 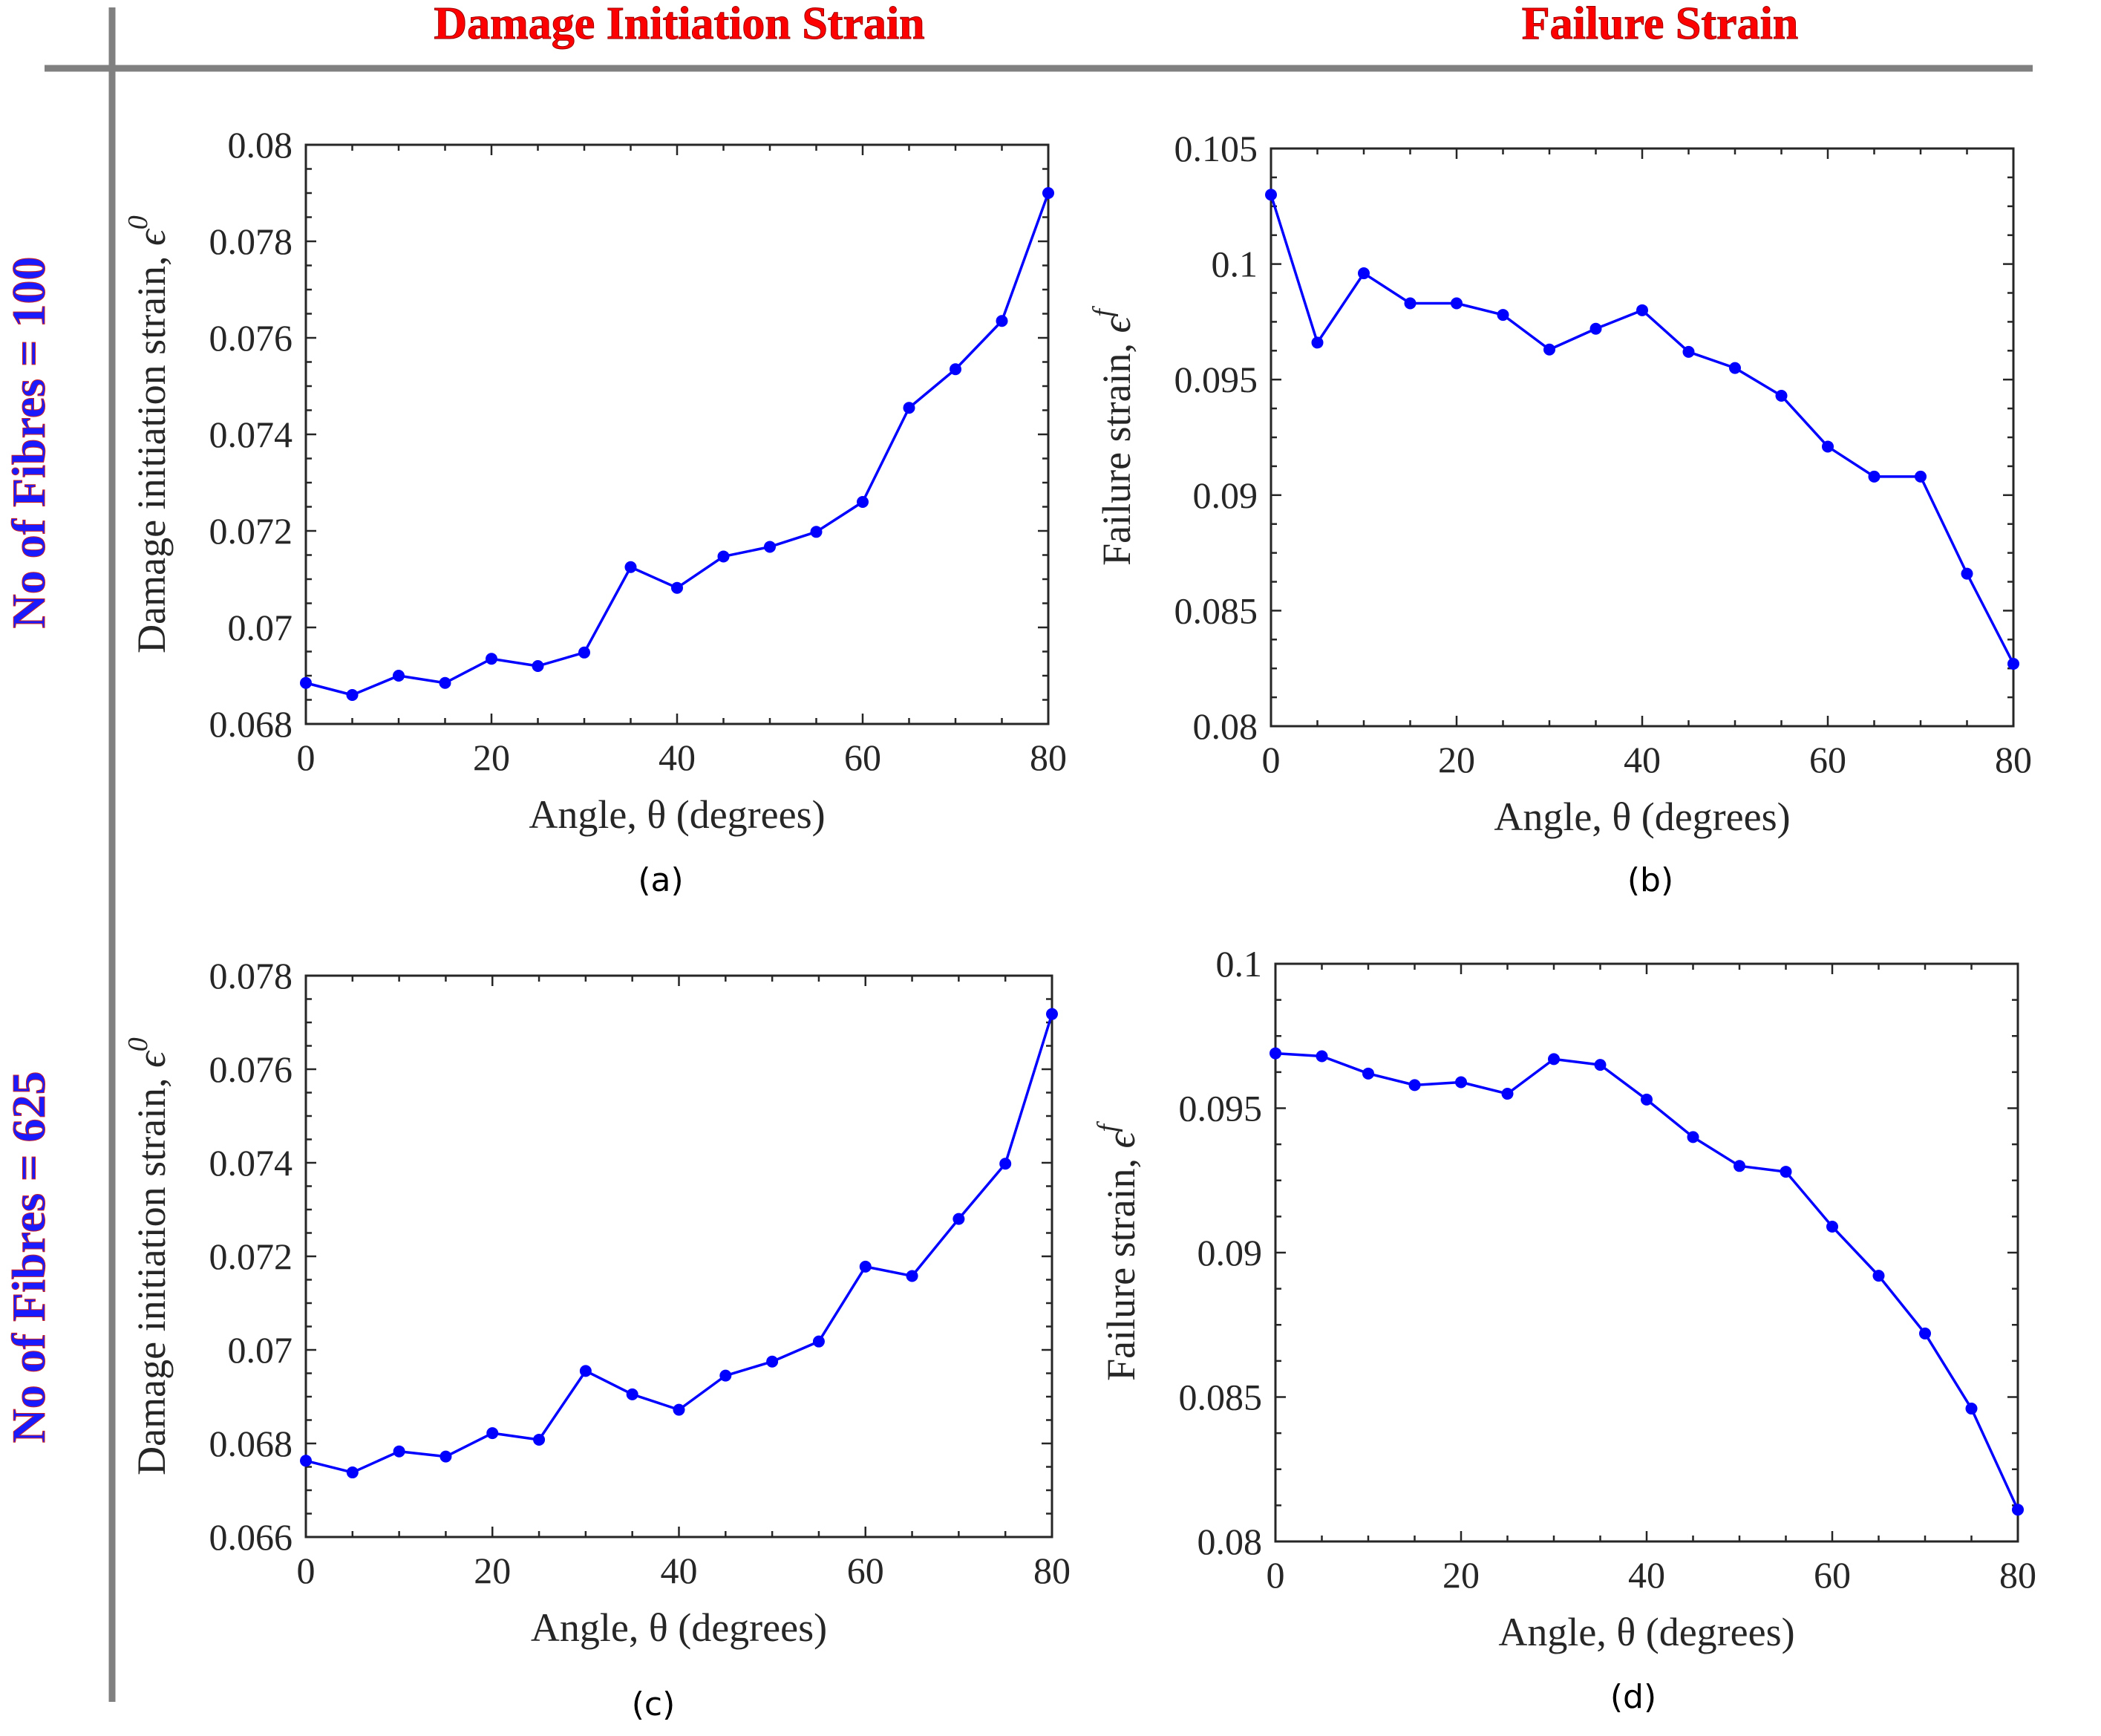 I want to click on y-axis-label-superscript: 0, so click(x=138, y=222).